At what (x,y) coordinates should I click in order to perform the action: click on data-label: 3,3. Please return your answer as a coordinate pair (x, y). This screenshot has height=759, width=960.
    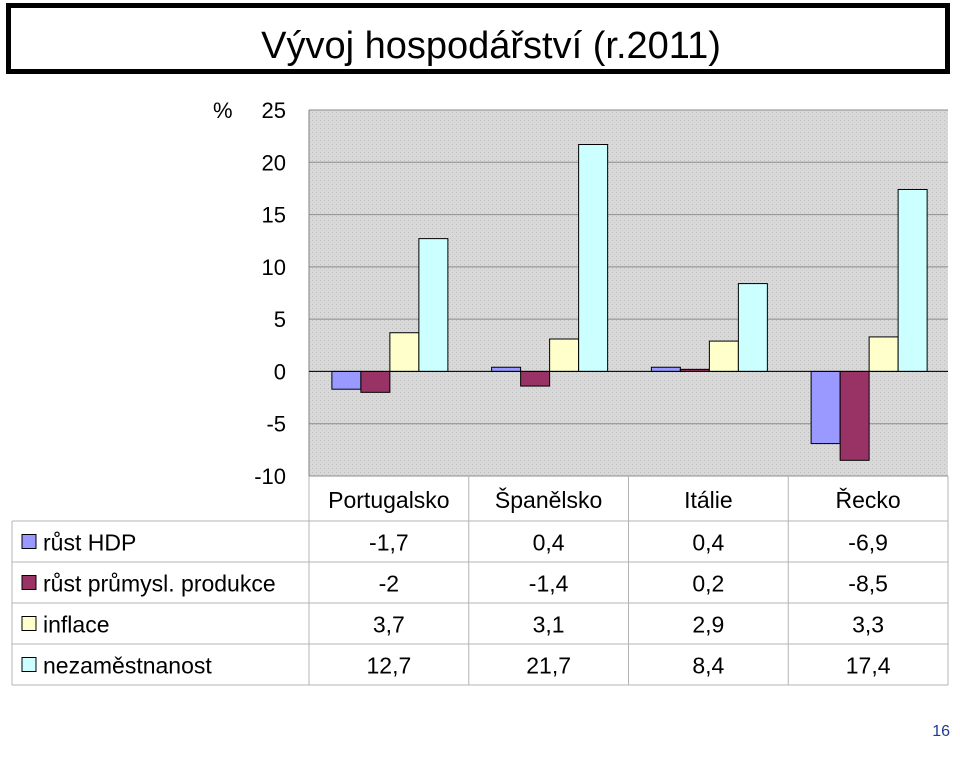
    Looking at the image, I should click on (868, 625).